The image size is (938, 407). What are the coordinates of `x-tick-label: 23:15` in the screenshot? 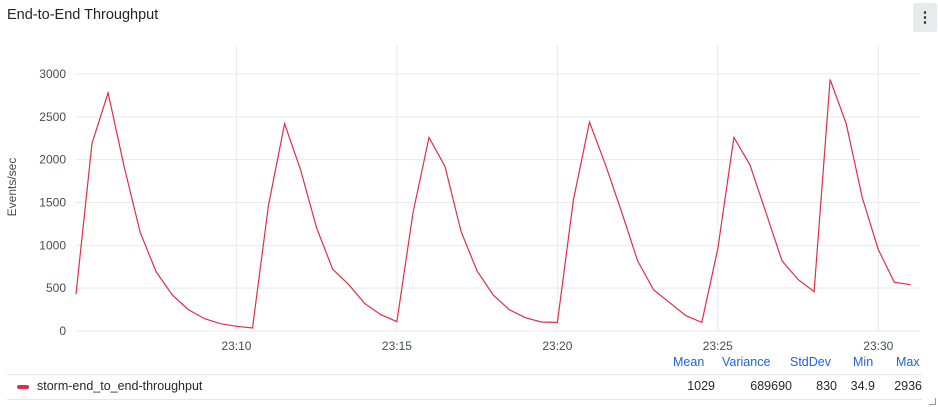 It's located at (397, 346).